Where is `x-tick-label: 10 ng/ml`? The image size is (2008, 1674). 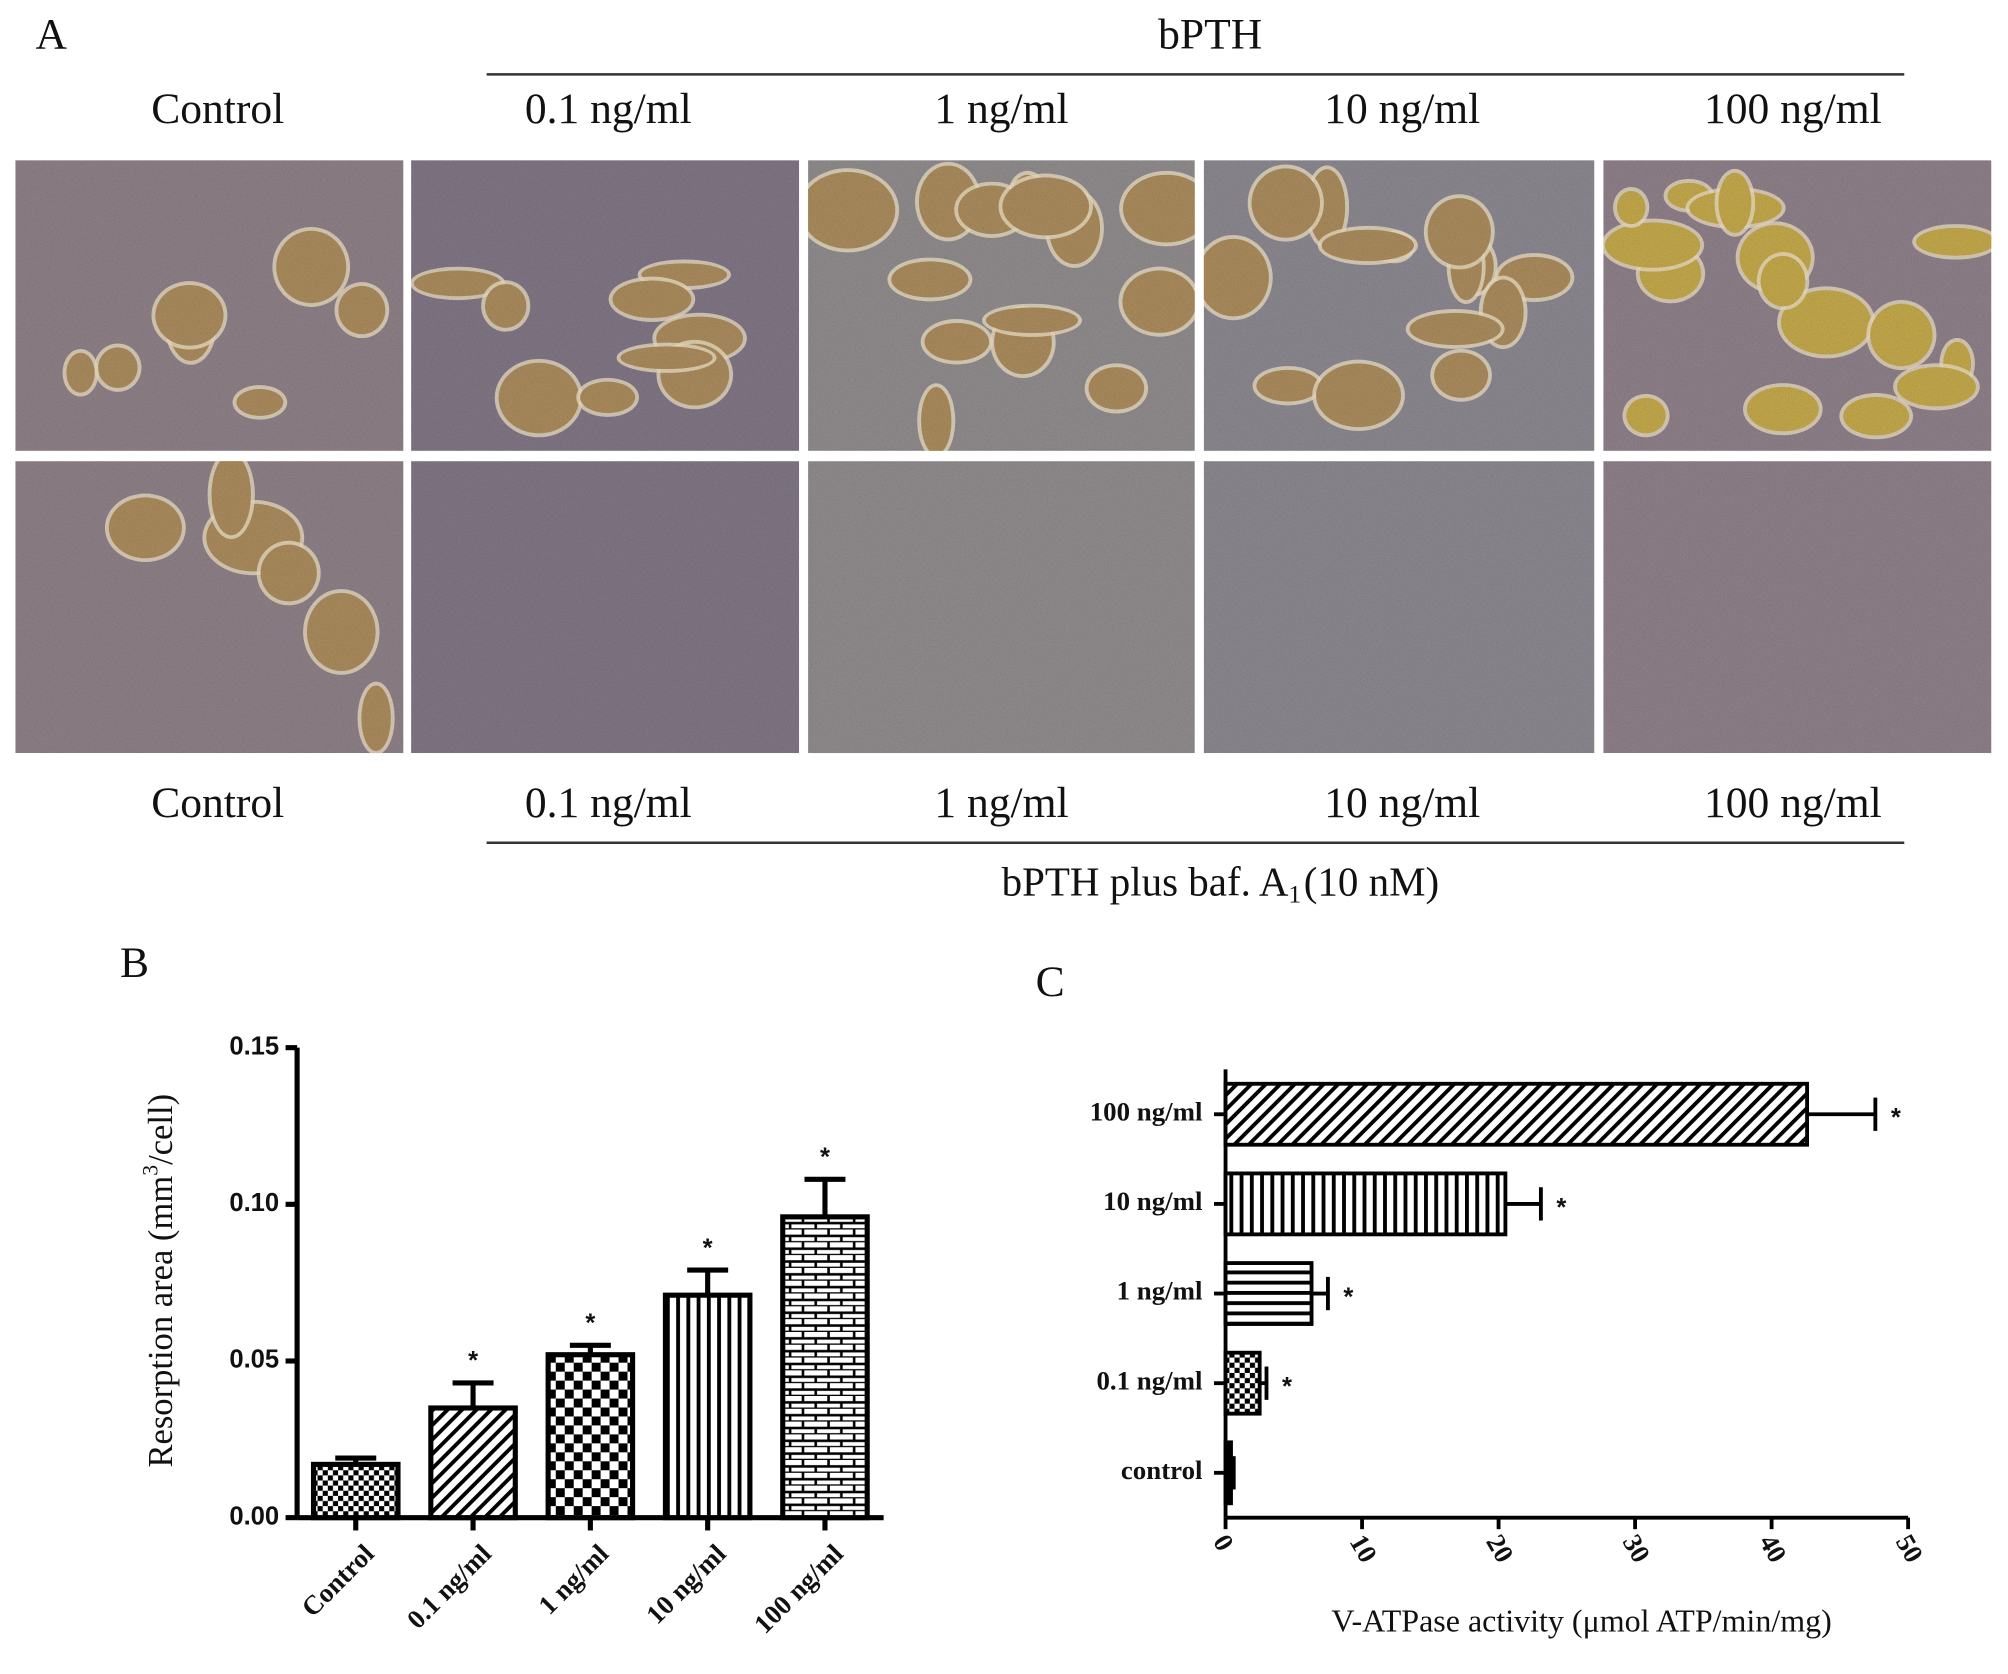 x-tick-label: 10 ng/ml is located at coordinates (685, 1583).